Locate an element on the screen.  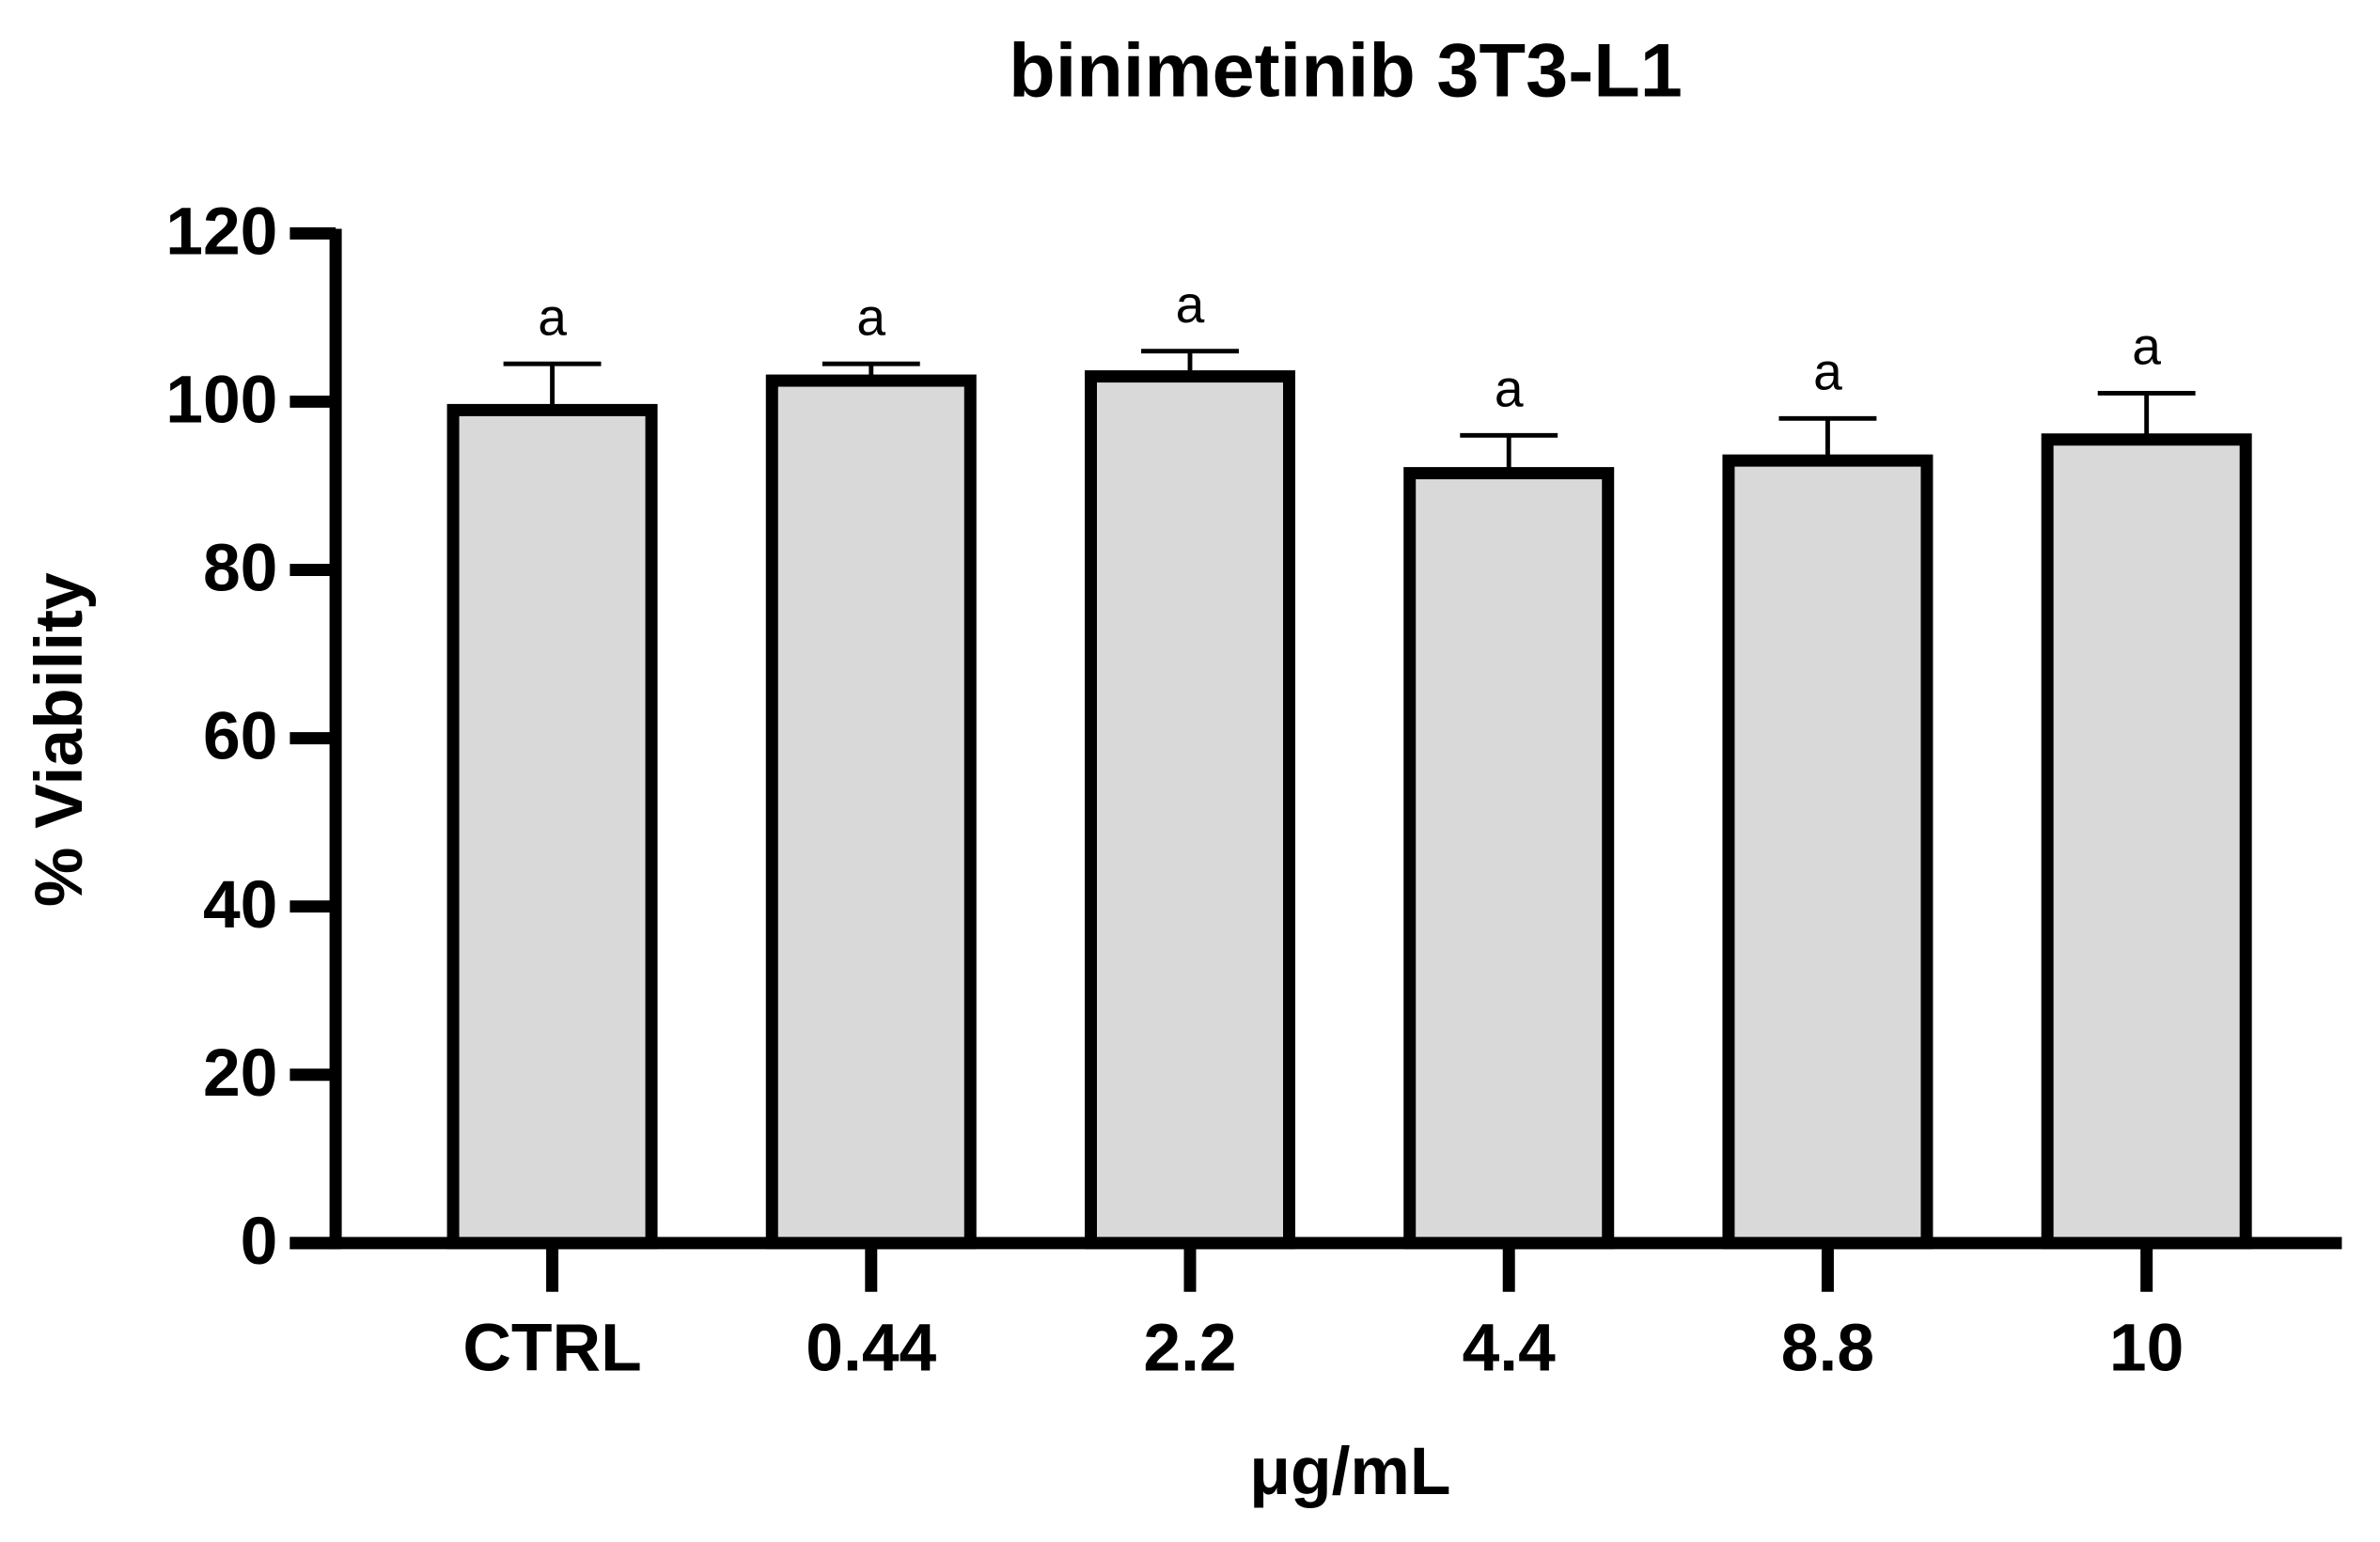
x-tick-label: CTRL is located at coordinates (551, 1348).